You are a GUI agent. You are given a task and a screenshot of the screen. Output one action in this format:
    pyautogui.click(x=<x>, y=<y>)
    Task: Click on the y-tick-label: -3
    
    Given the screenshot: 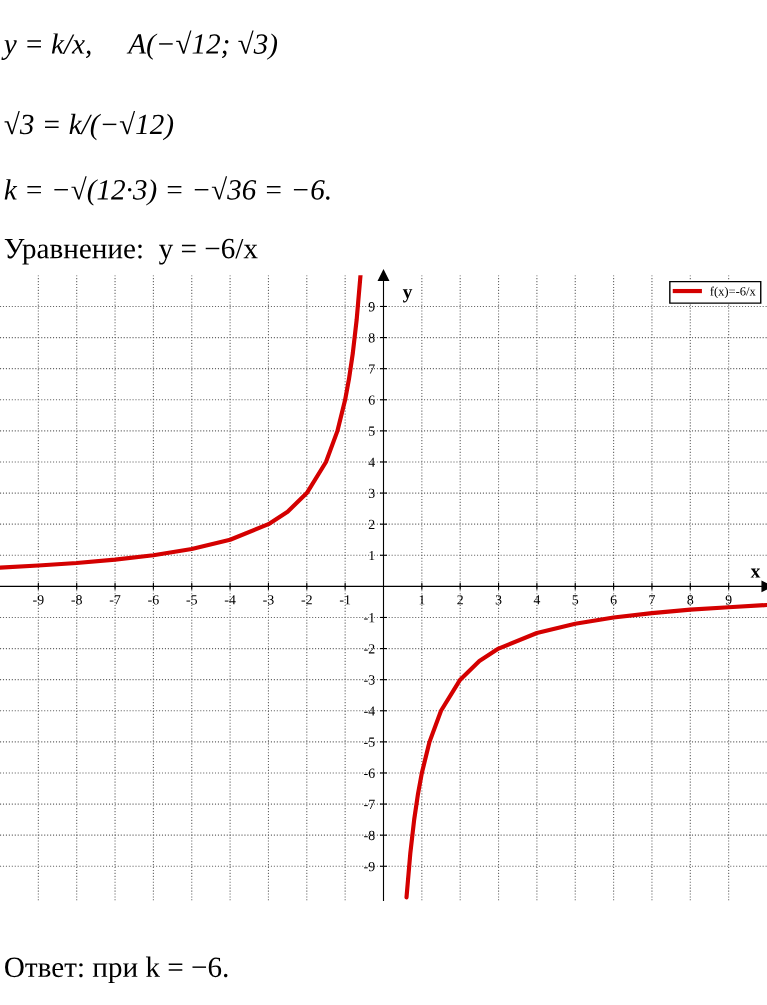 What is the action you would take?
    pyautogui.click(x=369, y=680)
    